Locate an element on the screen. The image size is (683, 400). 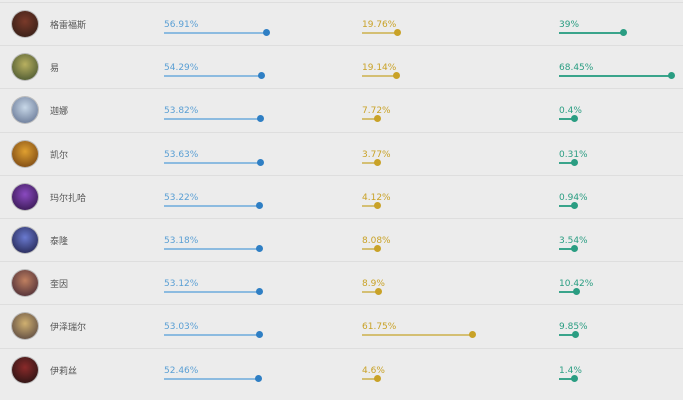
pick-rate-value: 4.6% is located at coordinates (373, 370).